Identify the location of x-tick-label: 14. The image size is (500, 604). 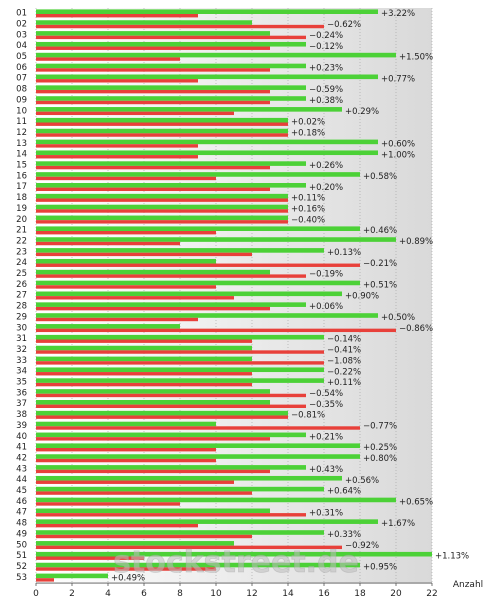
(288, 594).